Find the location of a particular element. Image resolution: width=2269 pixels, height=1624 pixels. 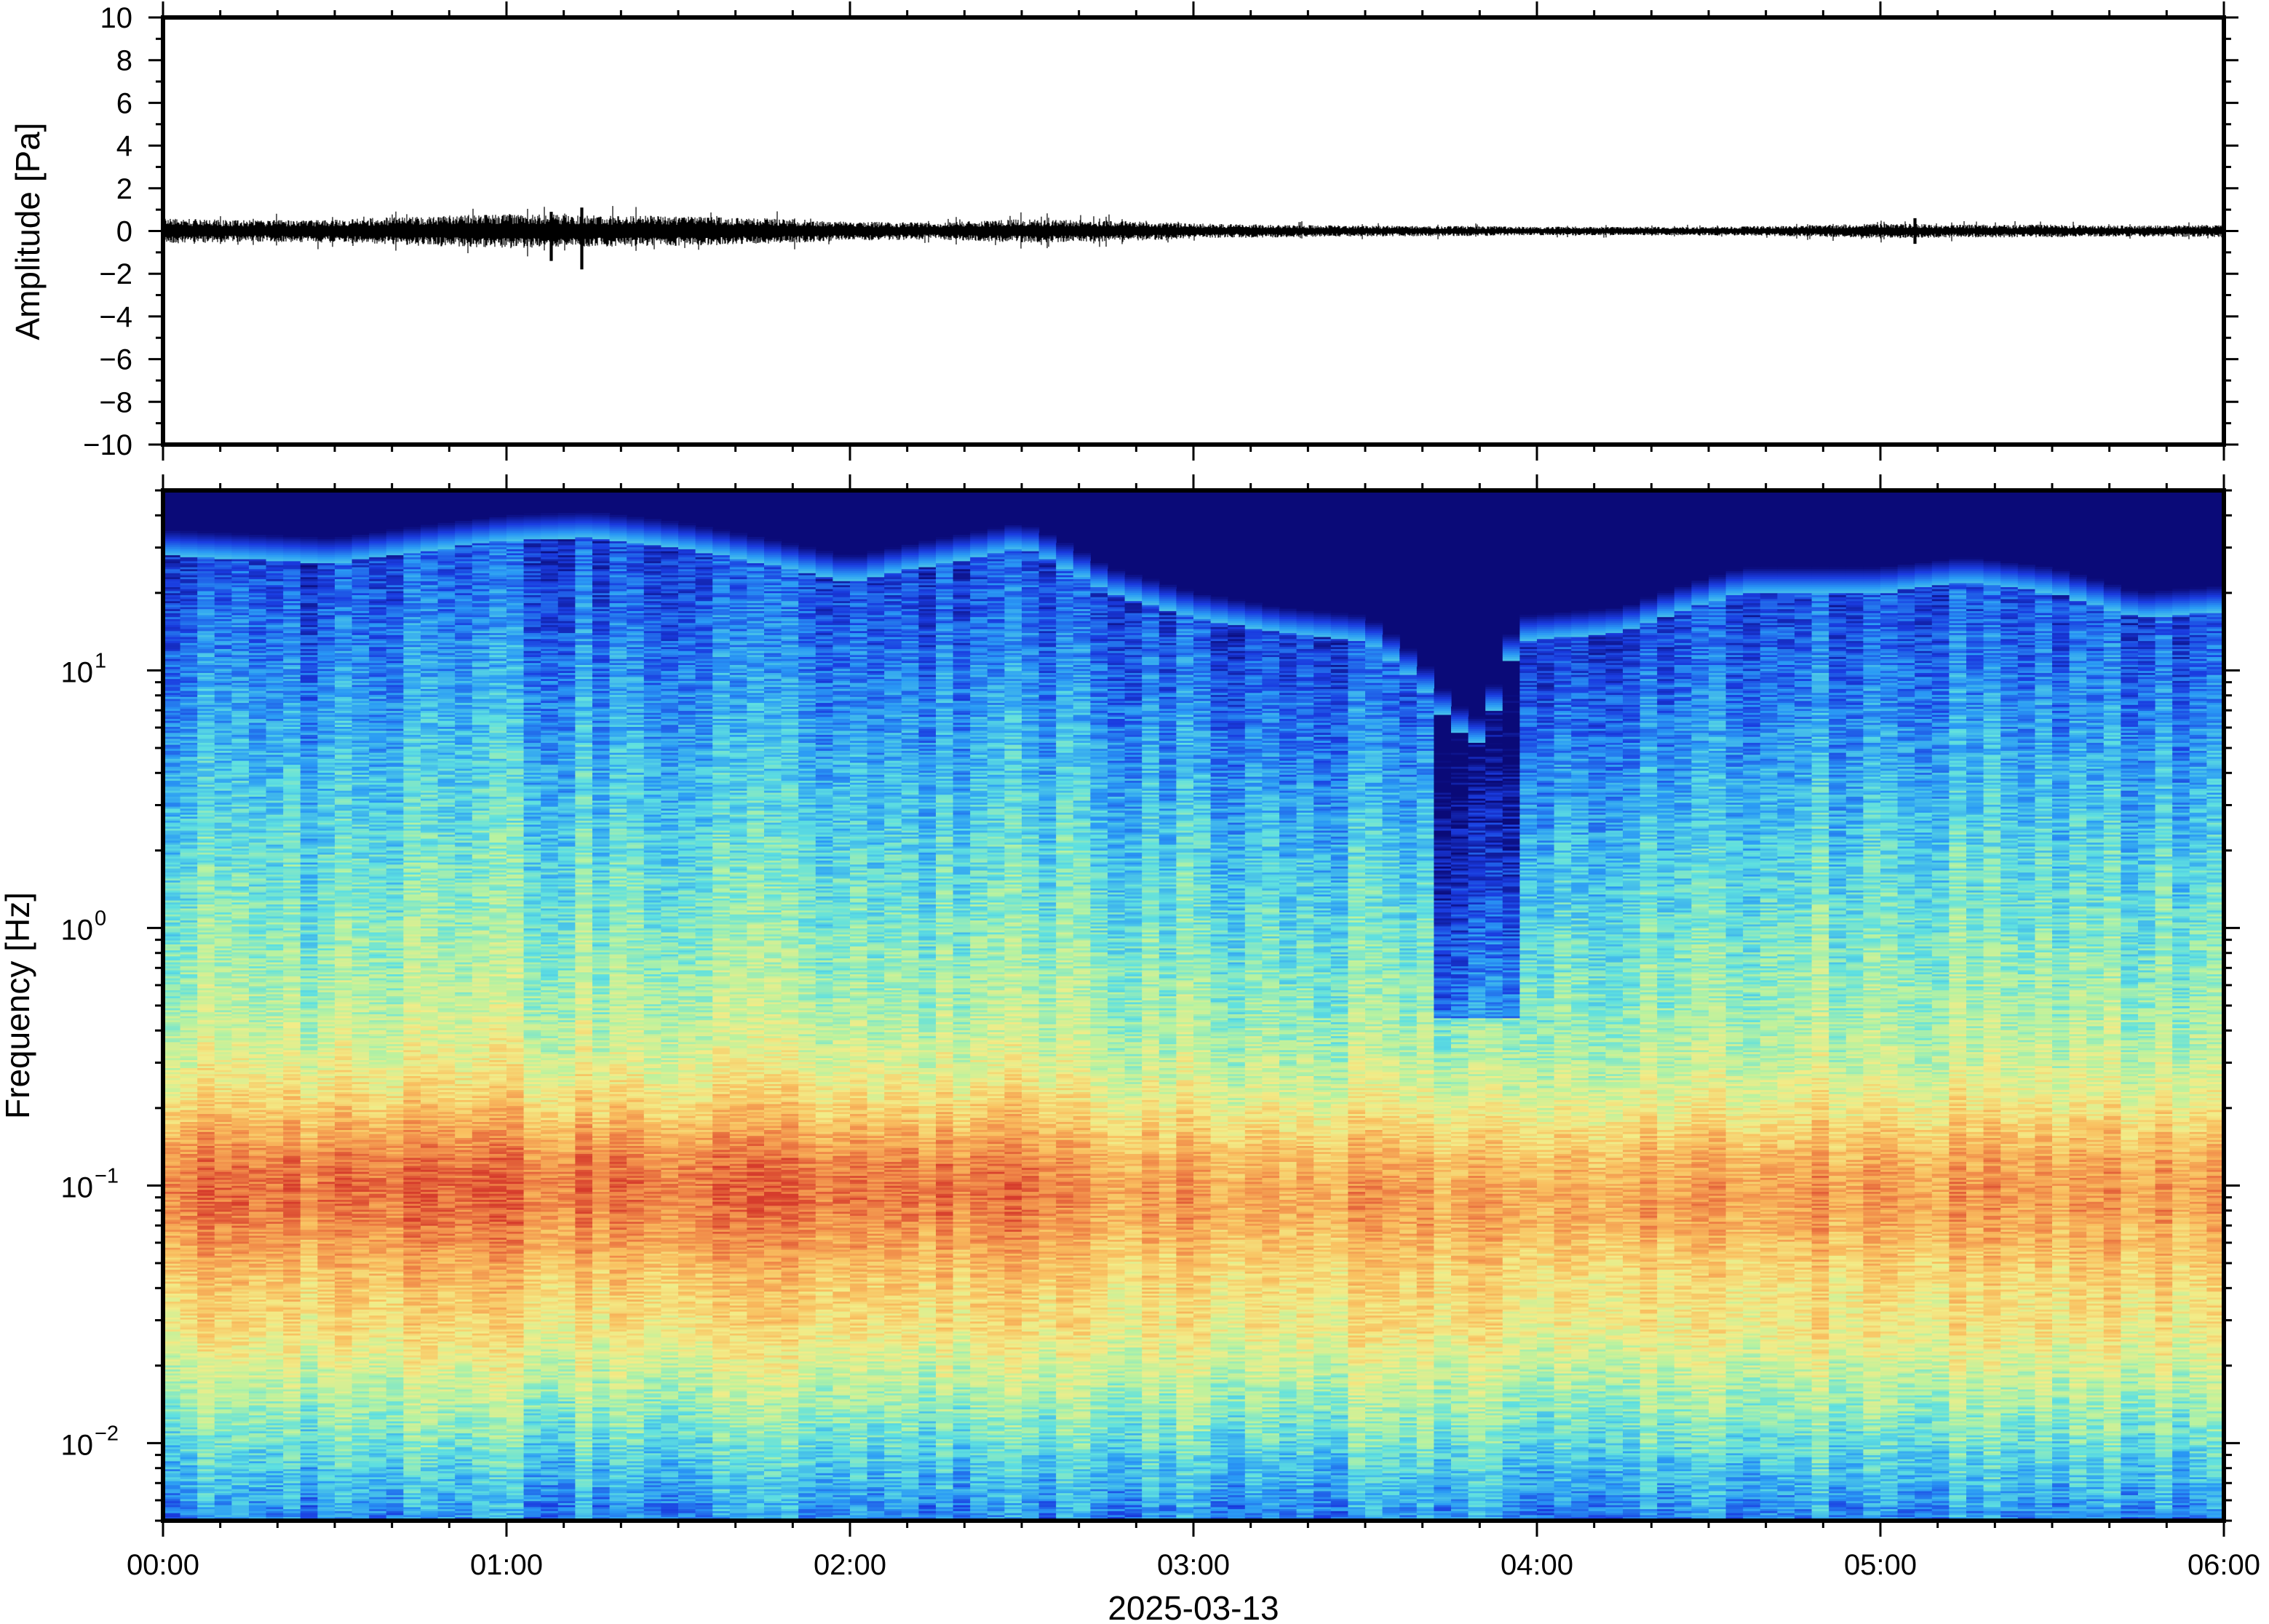

amplitude-tick-label: −6 is located at coordinates (115, 360).